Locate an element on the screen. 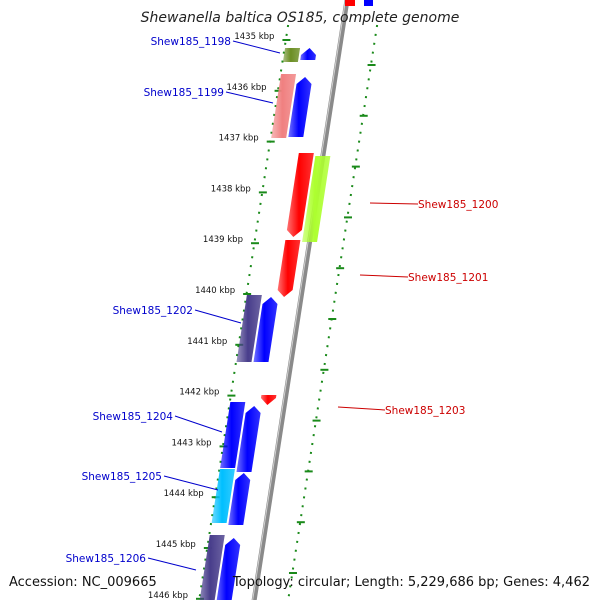 The image size is (600, 600). gene-label: Shew185_1204 is located at coordinates (133, 417).